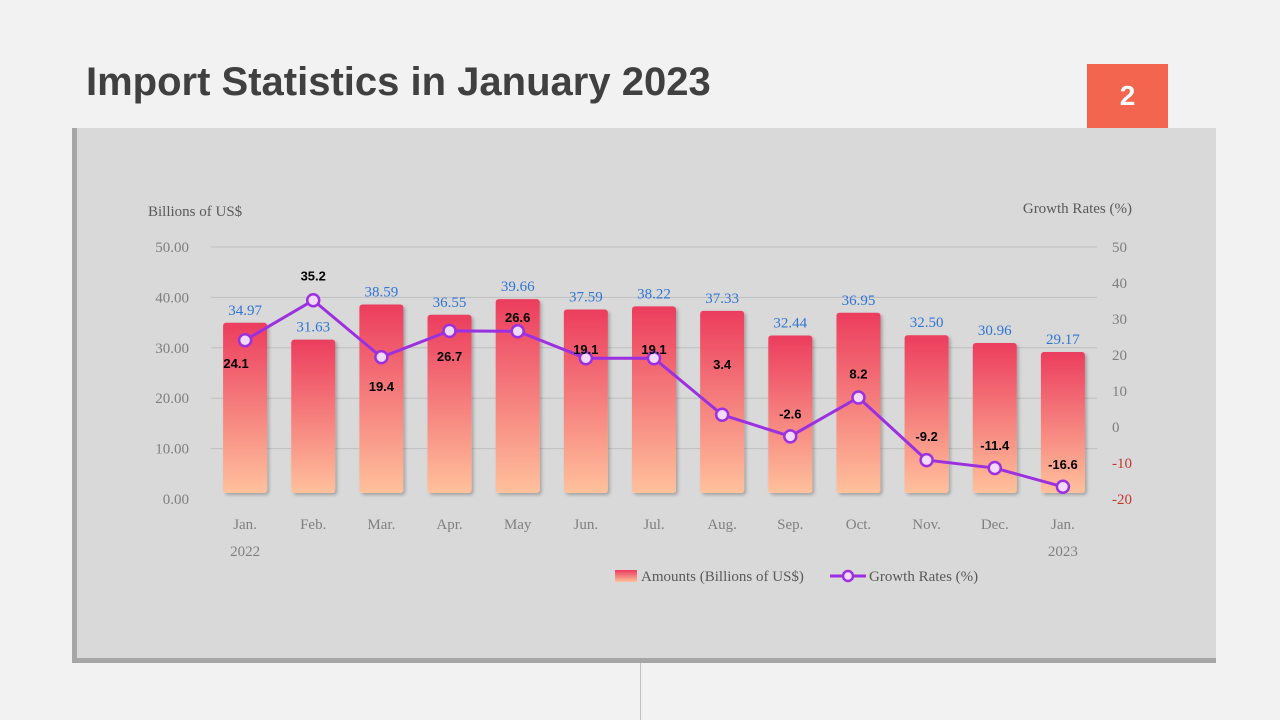  What do you see at coordinates (449, 356) in the screenshot?
I see `growth-value-label: 26.7` at bounding box center [449, 356].